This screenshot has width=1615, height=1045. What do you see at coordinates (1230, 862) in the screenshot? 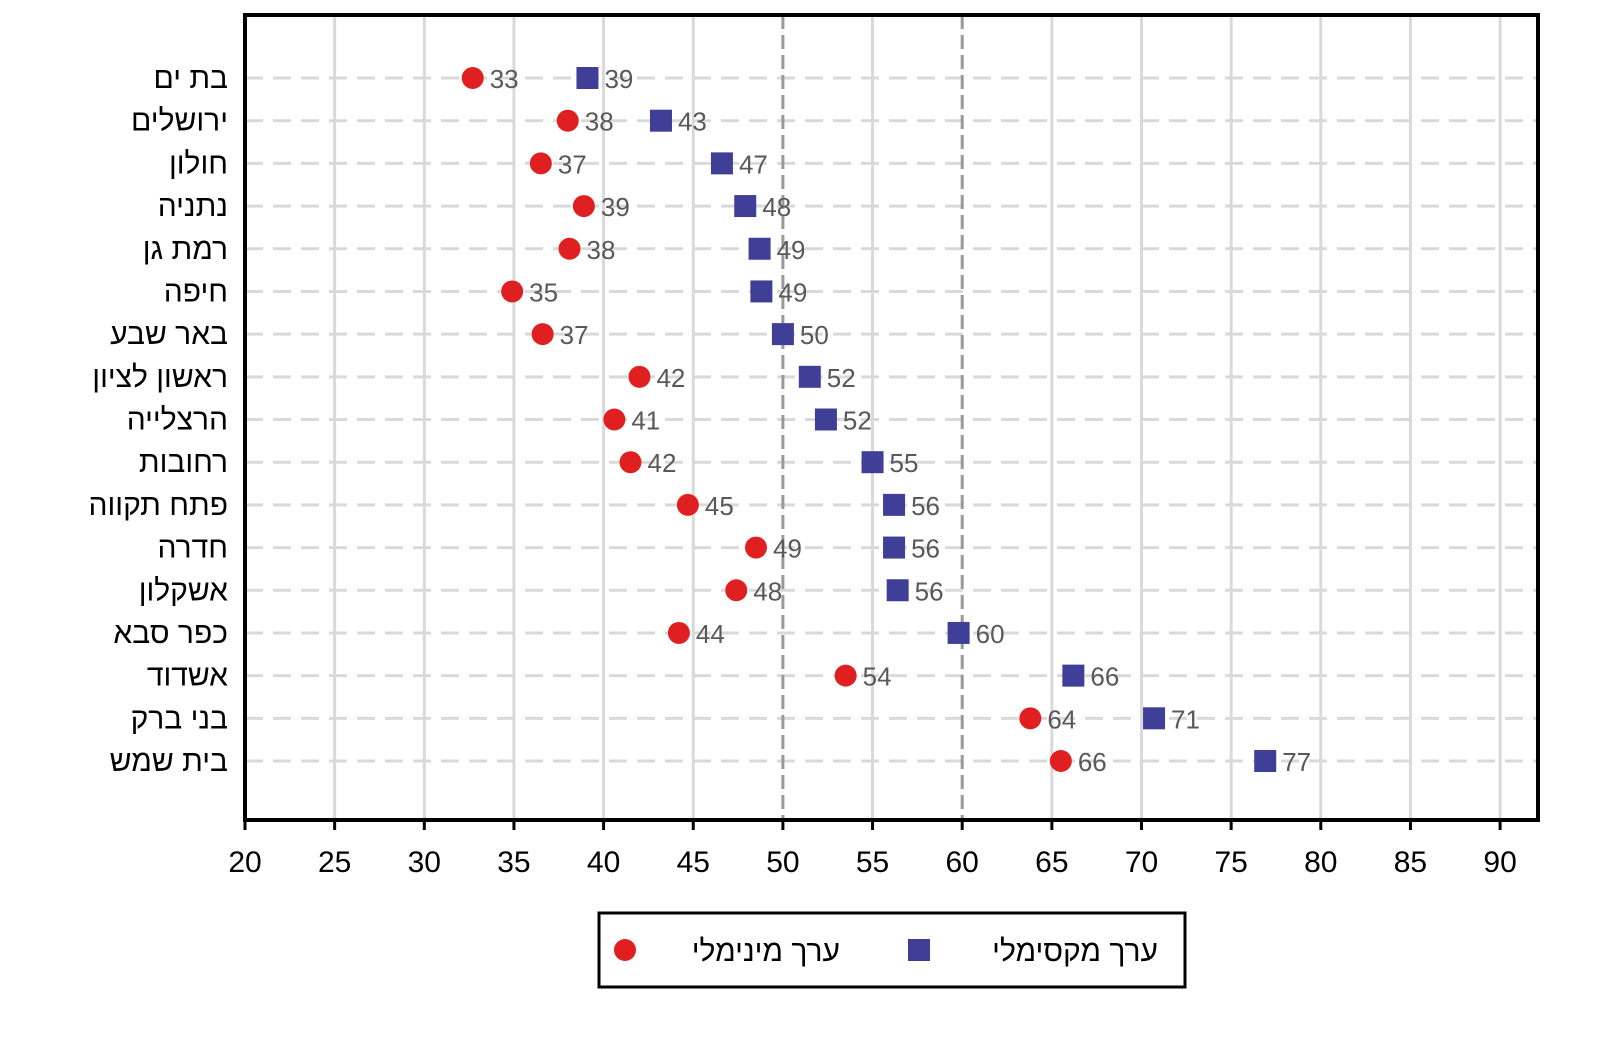
I see `x-tick-label: 75` at bounding box center [1230, 862].